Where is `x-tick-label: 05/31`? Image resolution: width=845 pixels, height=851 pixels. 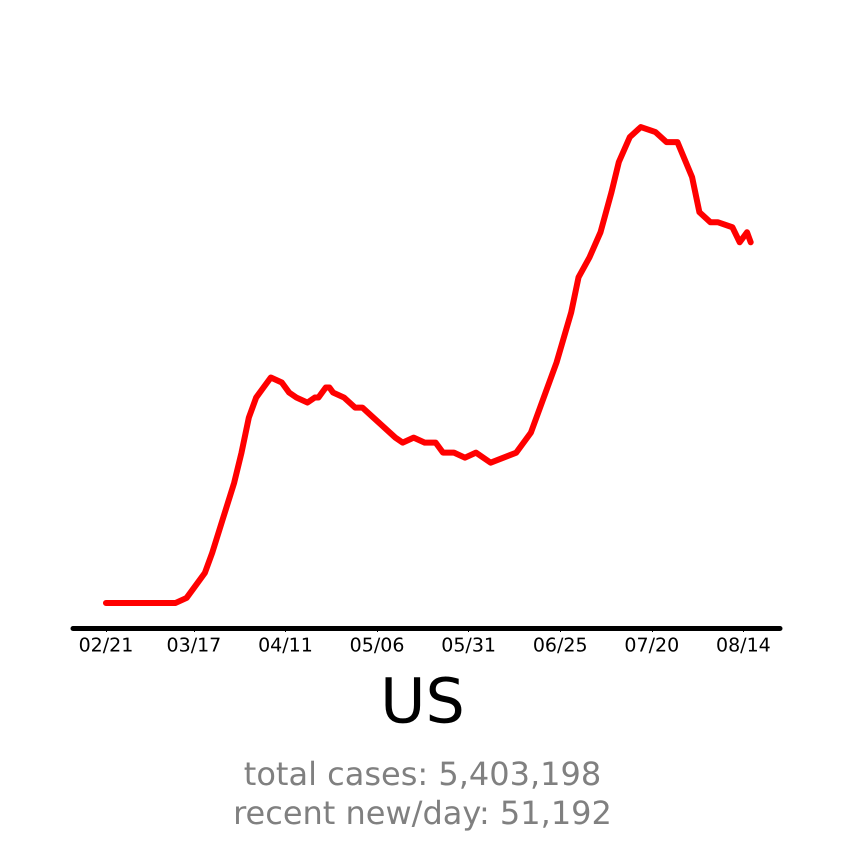
x-tick-label: 05/31 is located at coordinates (468, 645).